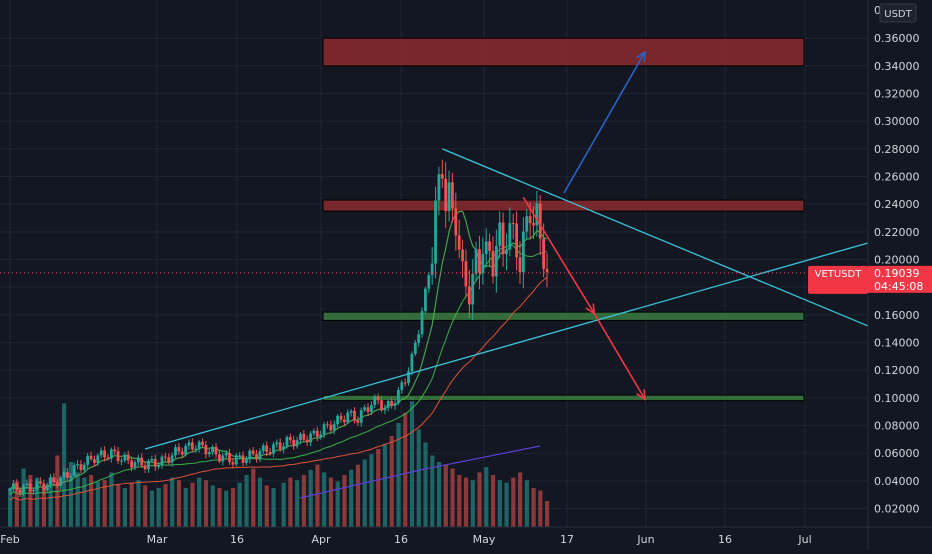 The image size is (932, 554). I want to click on volume-ma, so click(420, 472).